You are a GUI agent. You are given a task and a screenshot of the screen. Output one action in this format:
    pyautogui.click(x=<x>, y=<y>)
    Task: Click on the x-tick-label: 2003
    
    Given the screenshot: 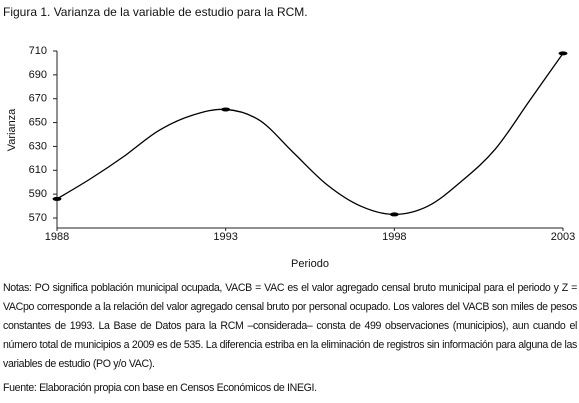 What is the action you would take?
    pyautogui.click(x=563, y=237)
    